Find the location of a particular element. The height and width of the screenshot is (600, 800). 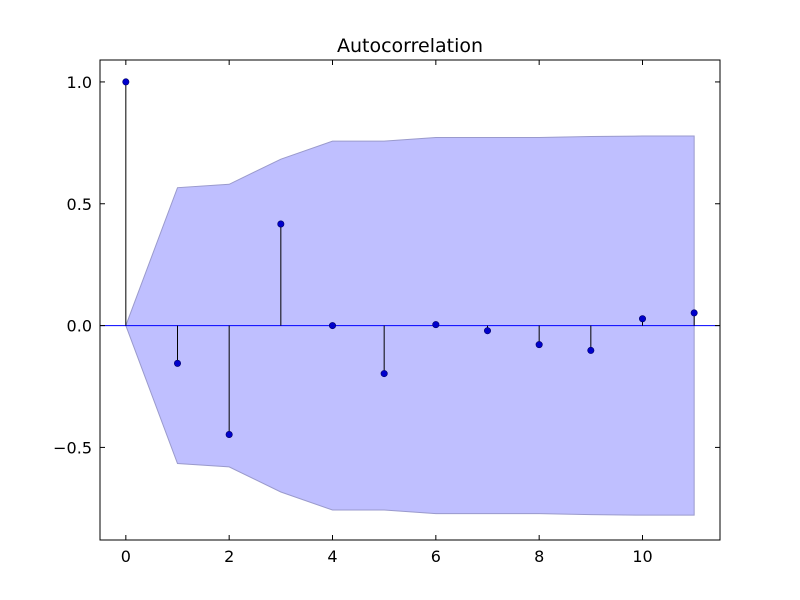

x-tick-label: 6 is located at coordinates (436, 556).